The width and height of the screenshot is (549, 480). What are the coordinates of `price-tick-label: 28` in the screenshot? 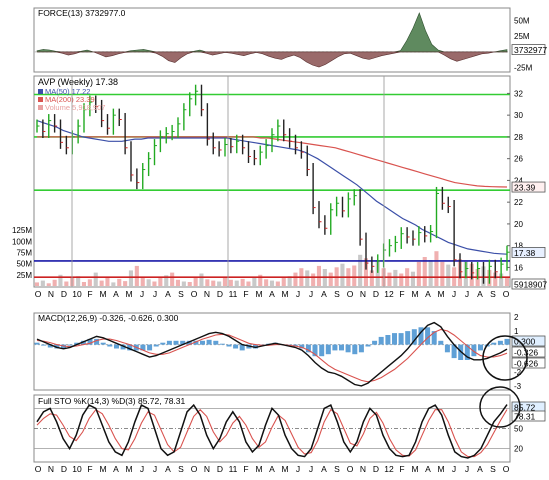 It's located at (518, 137).